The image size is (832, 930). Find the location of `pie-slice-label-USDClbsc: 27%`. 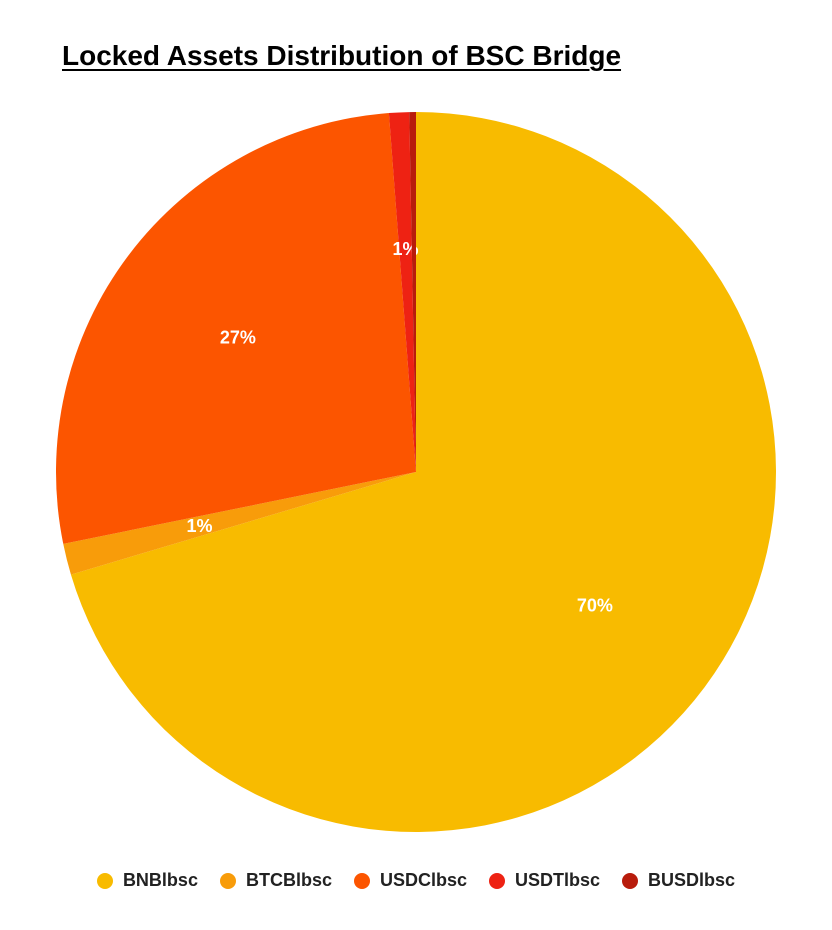

pie-slice-label-USDClbsc: 27% is located at coordinates (238, 337).